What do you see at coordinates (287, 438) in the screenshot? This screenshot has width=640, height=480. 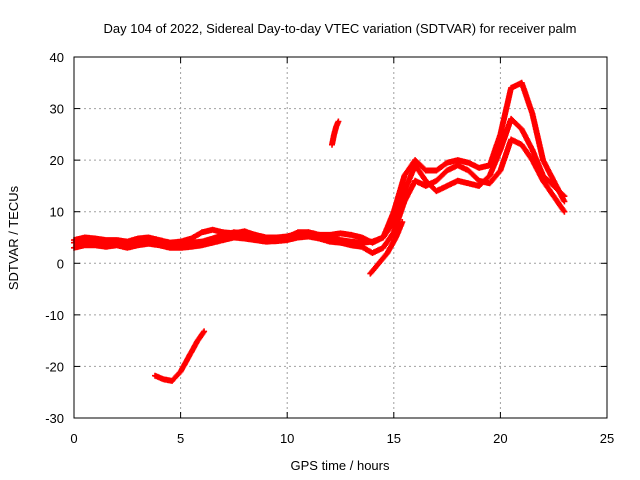 I see `x-tick-label: 10` at bounding box center [287, 438].